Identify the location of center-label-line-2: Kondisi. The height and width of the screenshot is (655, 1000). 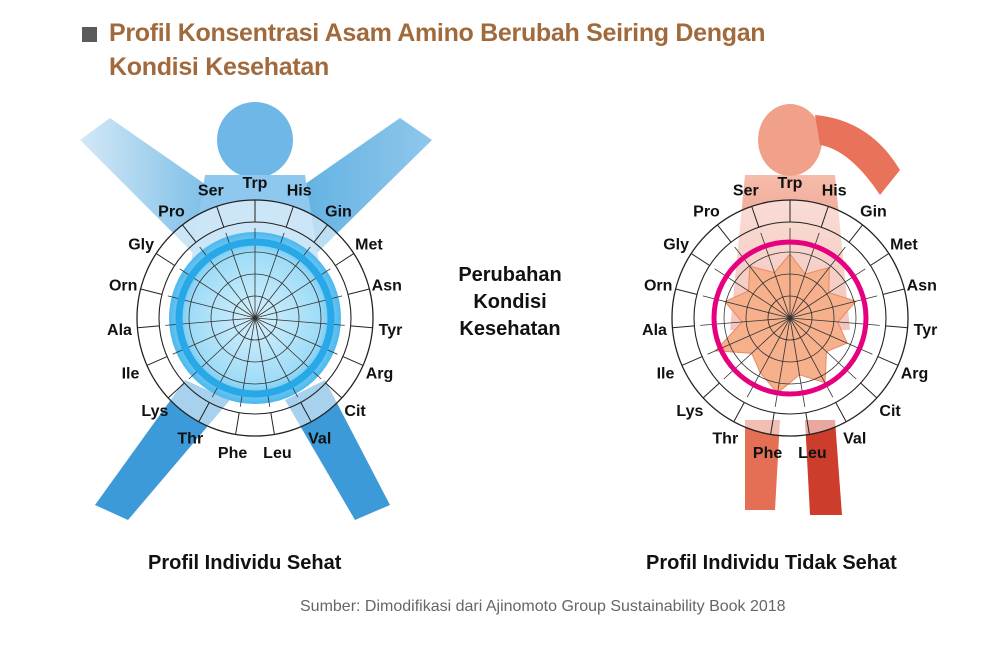
(510, 302).